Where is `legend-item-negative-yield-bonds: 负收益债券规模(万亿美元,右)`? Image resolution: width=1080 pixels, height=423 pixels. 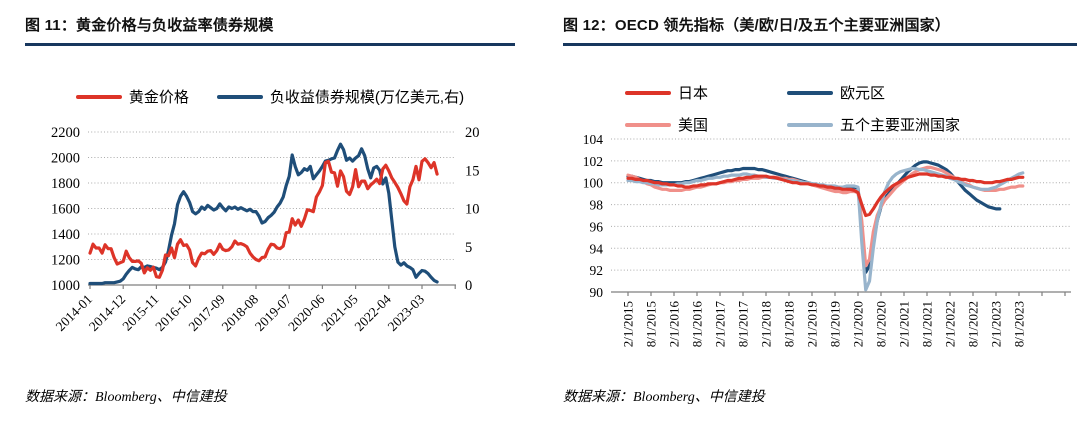 legend-item-negative-yield-bonds: 负收益债券规模(万亿美元,右) is located at coordinates (340, 96).